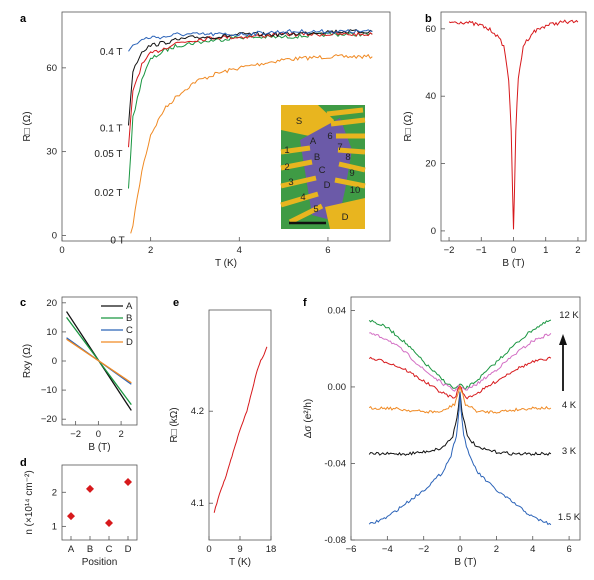 The image size is (594, 580). What do you see at coordinates (496, 549) in the screenshot?
I see `panel-f-xtick-label: 2` at bounding box center [496, 549].